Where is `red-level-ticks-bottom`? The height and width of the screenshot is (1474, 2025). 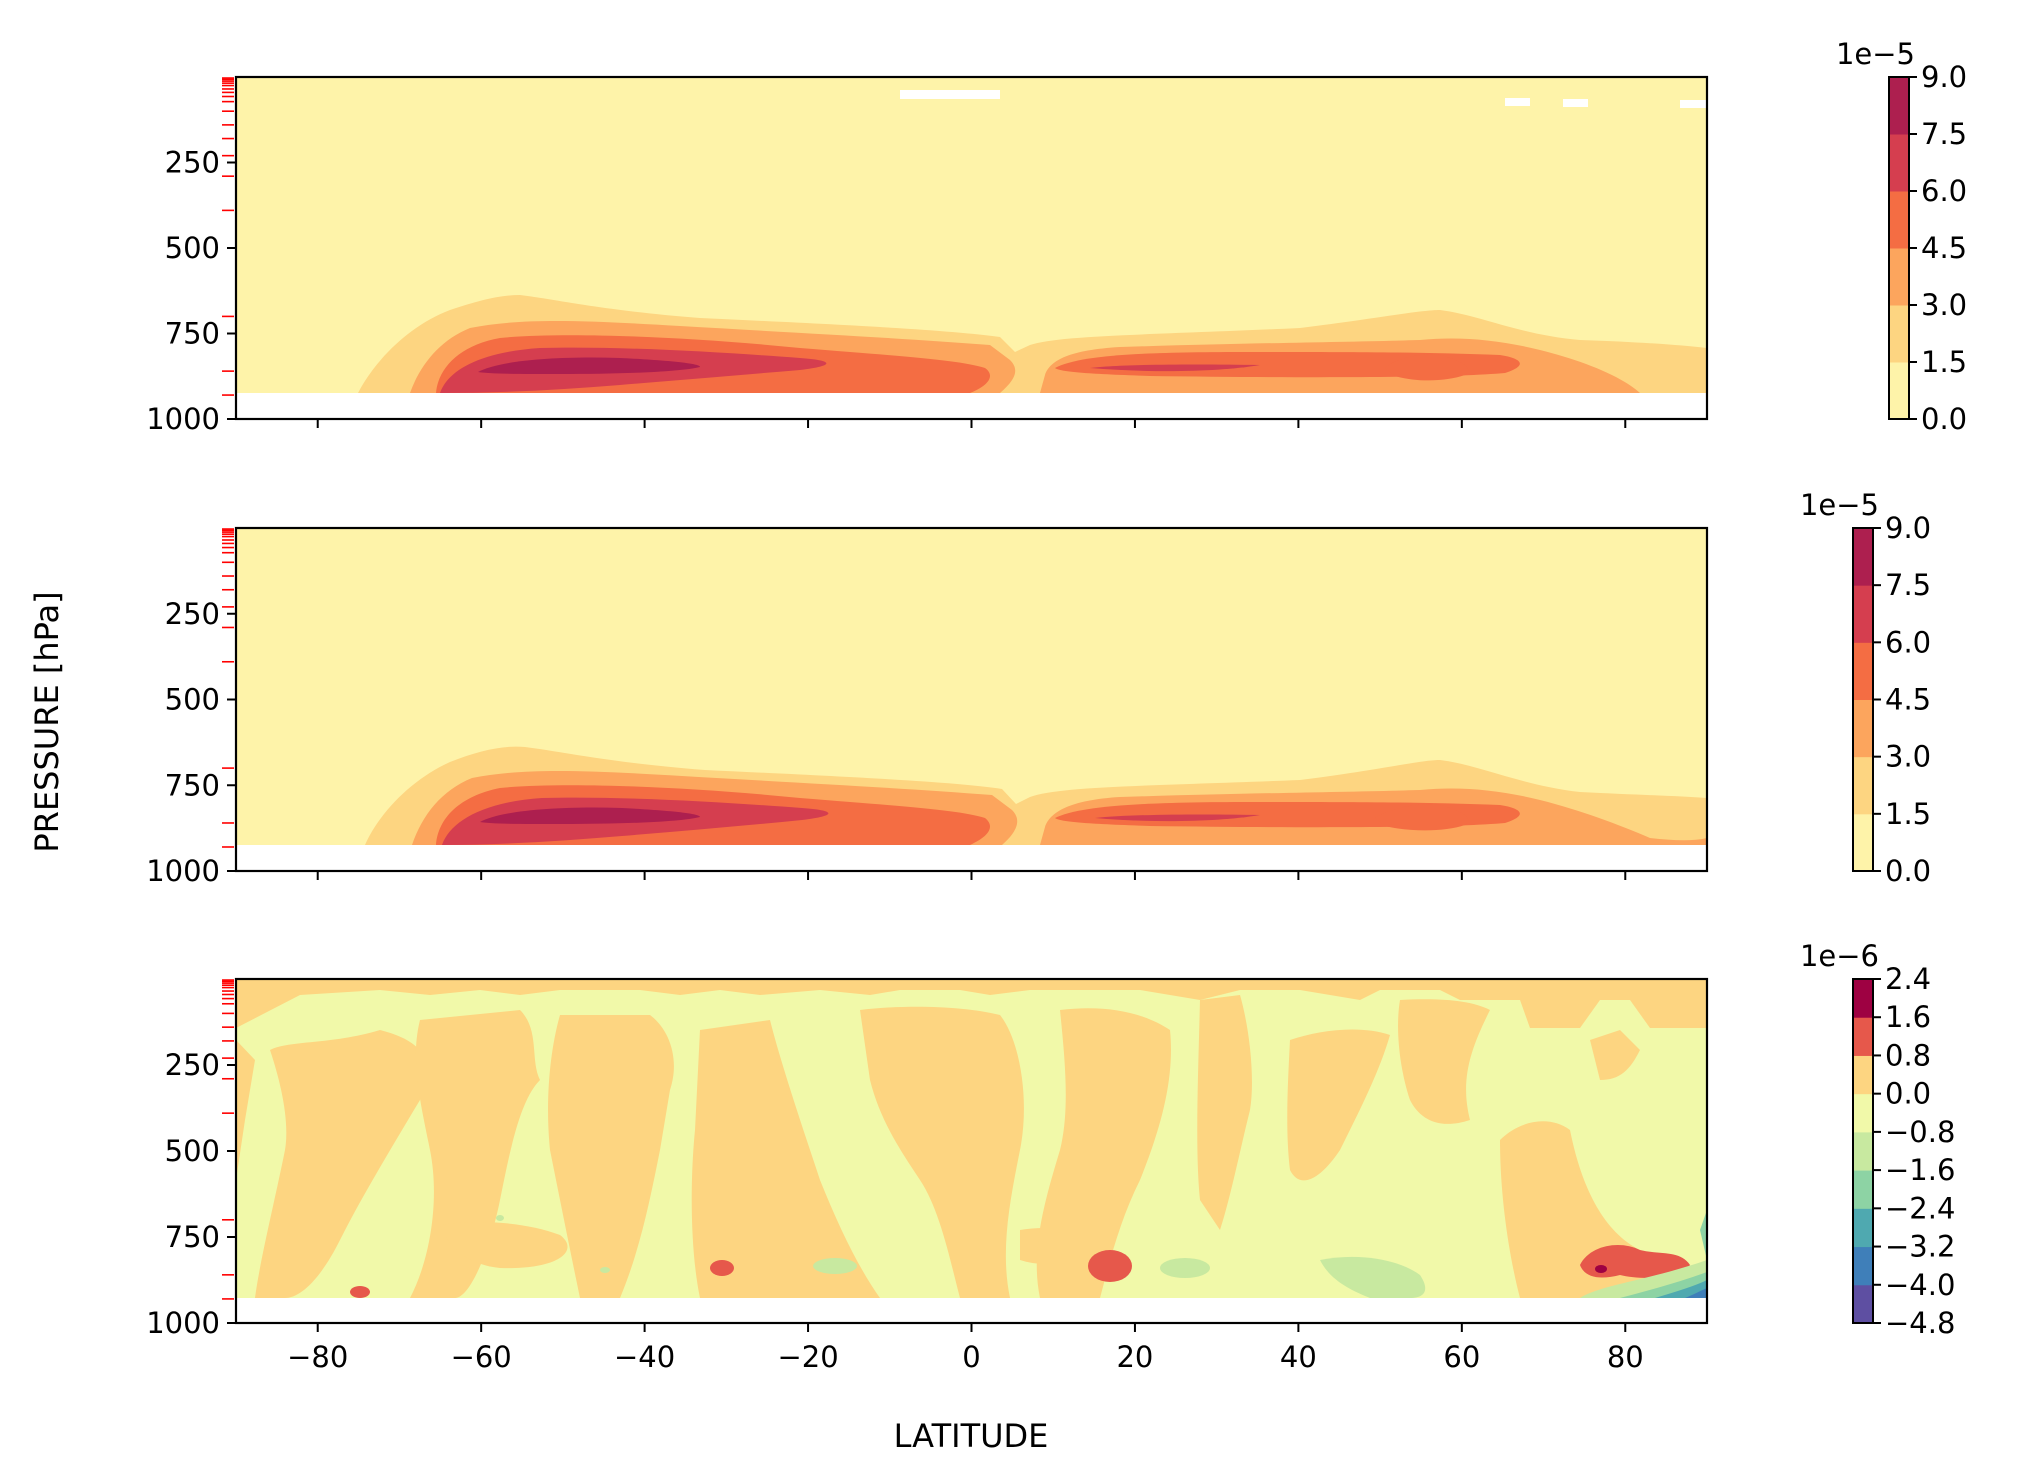 red-level-ticks-bottom is located at coordinates (228, 1139).